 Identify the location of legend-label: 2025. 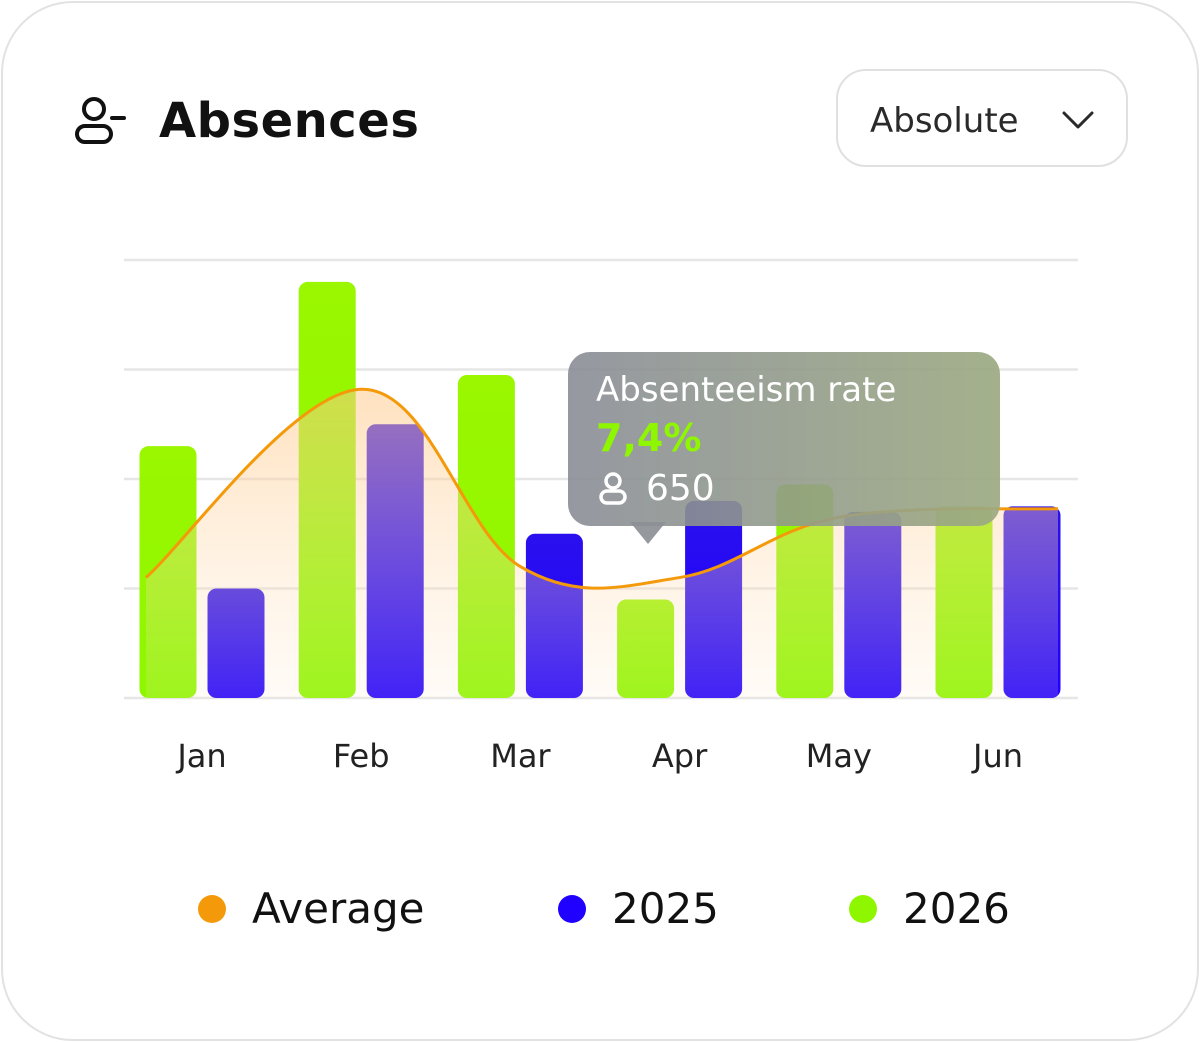
(665, 908).